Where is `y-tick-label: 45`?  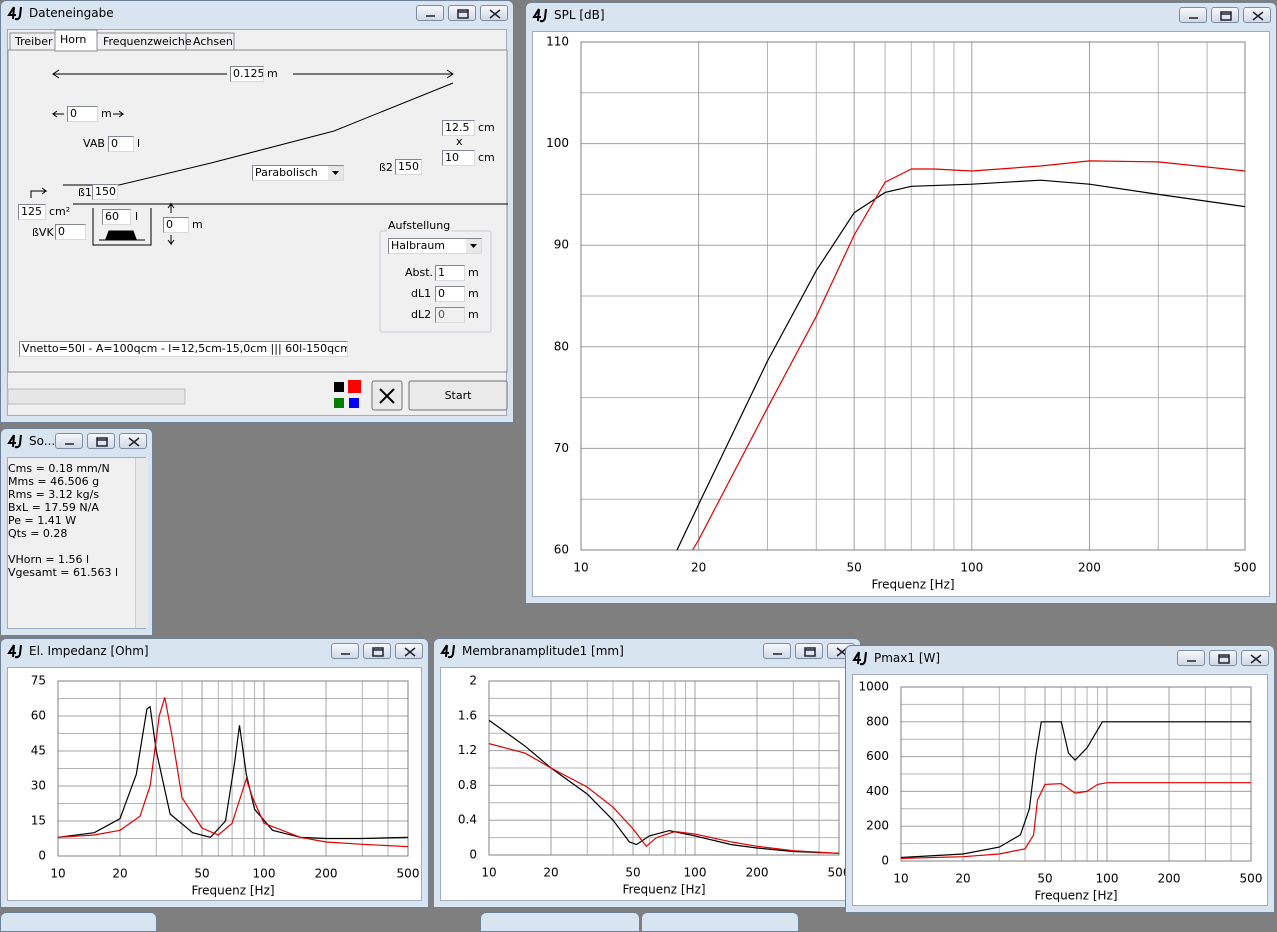 y-tick-label: 45 is located at coordinates (38, 751).